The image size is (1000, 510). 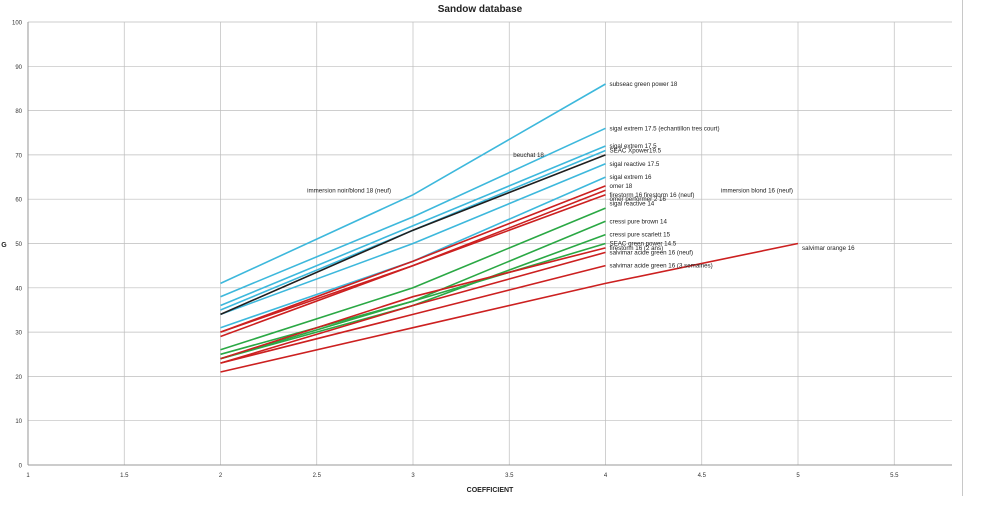 I want to click on series-label-0: subseac green power 18, so click(x=644, y=84).